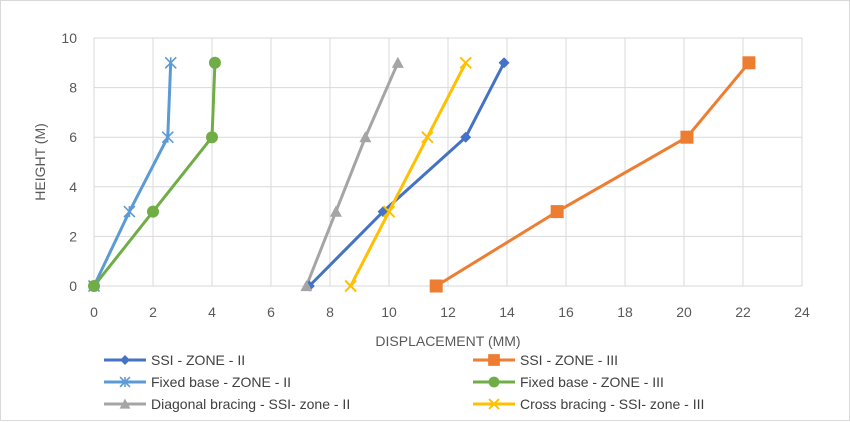  Describe the element at coordinates (69, 38) in the screenshot. I see `y-tick-label: 10` at that location.